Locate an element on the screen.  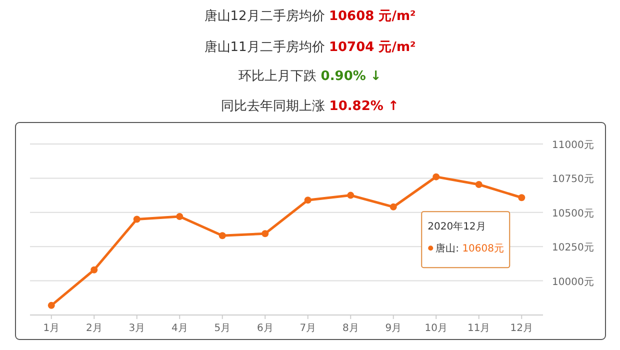
annotation: 唐山: 10608元 is located at coordinates (470, 248).